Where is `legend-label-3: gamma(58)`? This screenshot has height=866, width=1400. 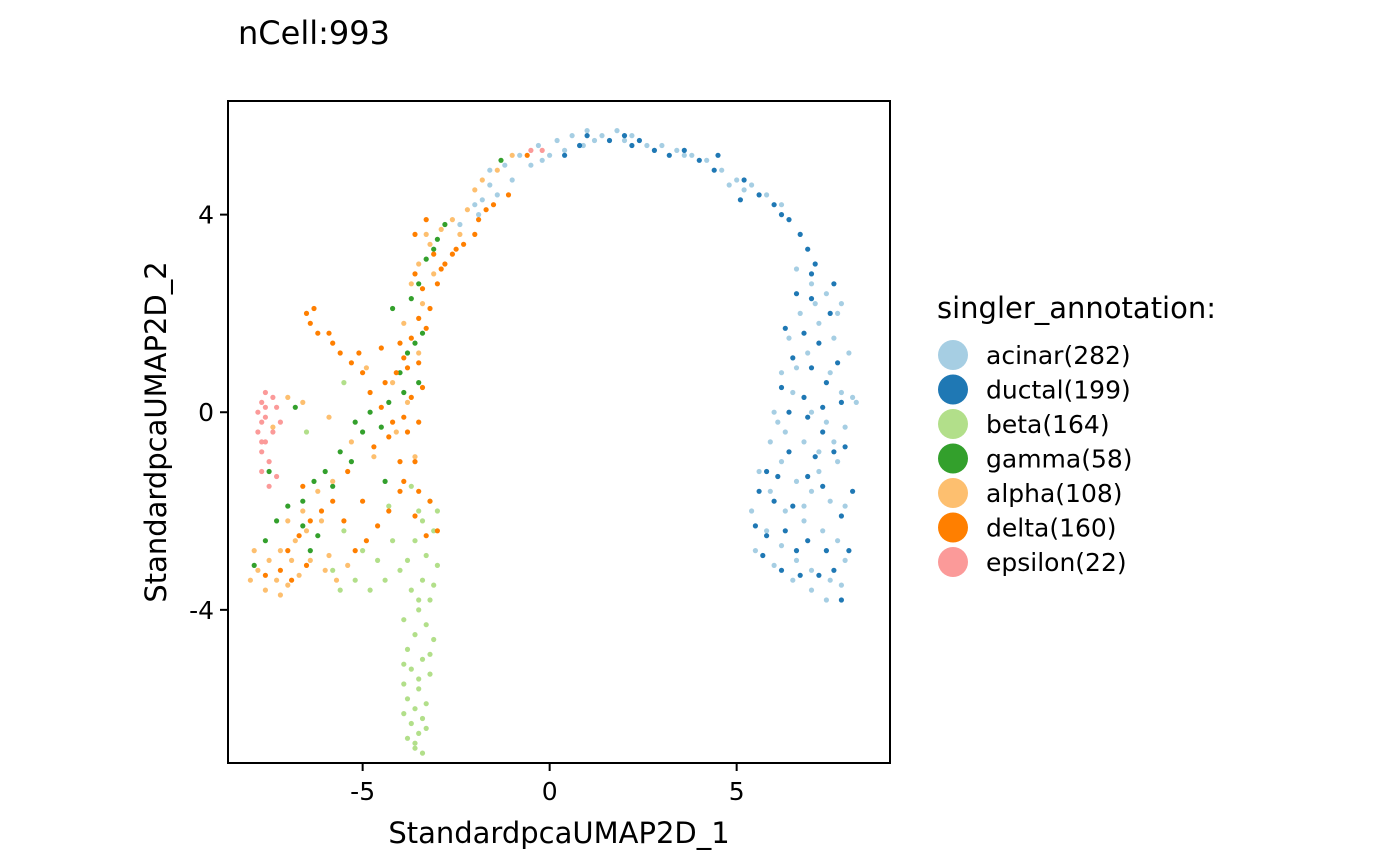 legend-label-3: gamma(58) is located at coordinates (1059, 459).